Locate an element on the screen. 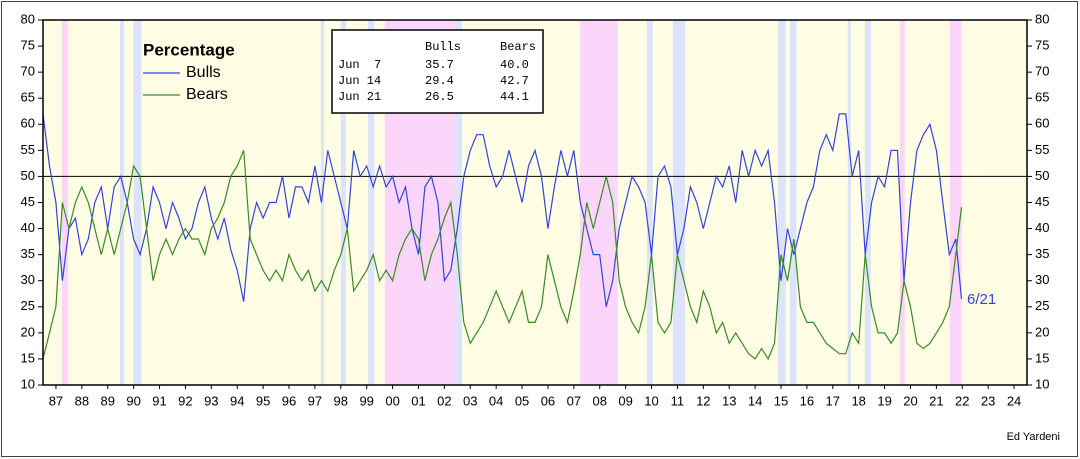  x-tick-label: 03 is located at coordinates (470, 400).